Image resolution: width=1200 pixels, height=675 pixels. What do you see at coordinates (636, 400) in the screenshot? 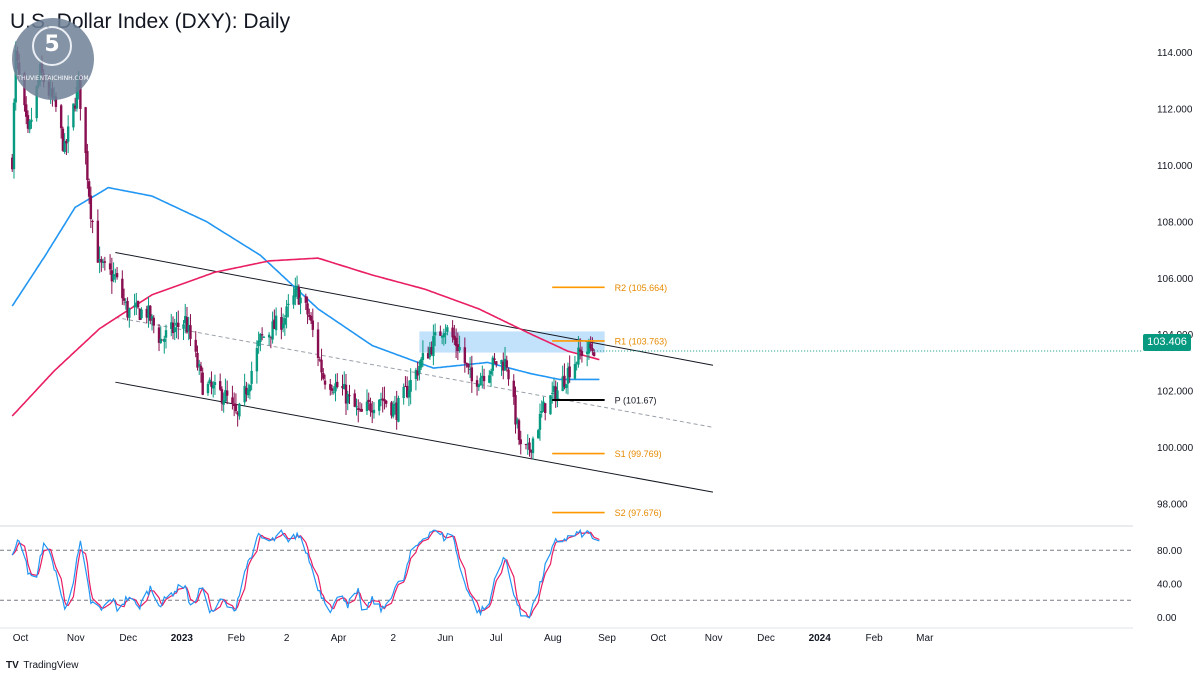
I see `pivot-label-p: P (101.67)` at bounding box center [636, 400].